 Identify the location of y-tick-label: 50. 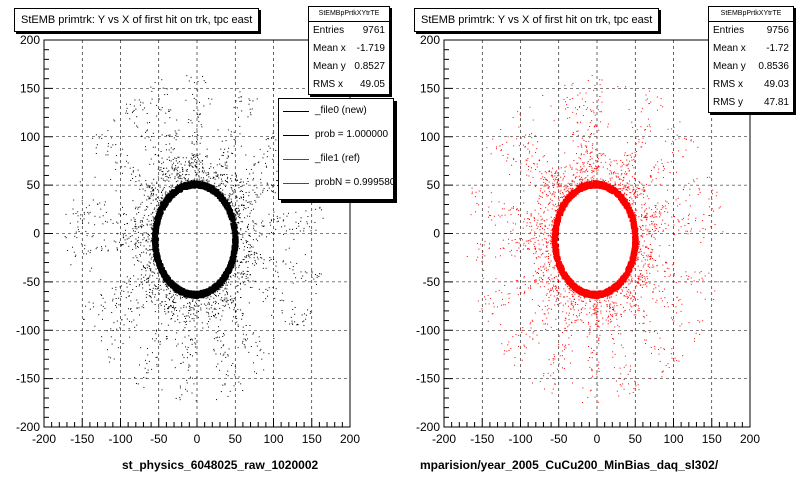
(34, 185).